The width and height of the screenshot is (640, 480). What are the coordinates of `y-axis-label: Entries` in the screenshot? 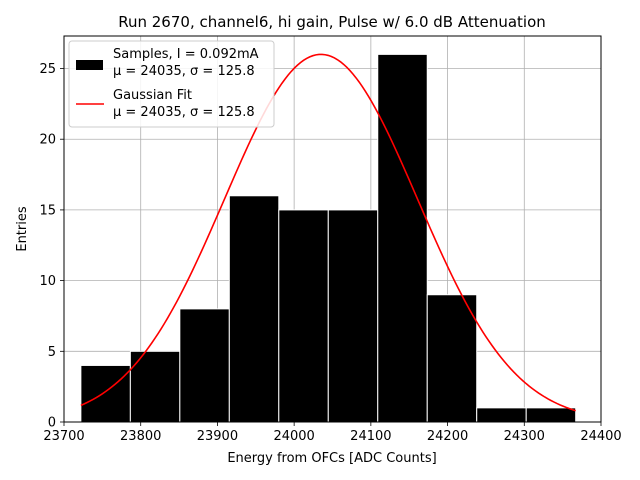 It's located at (22, 229).